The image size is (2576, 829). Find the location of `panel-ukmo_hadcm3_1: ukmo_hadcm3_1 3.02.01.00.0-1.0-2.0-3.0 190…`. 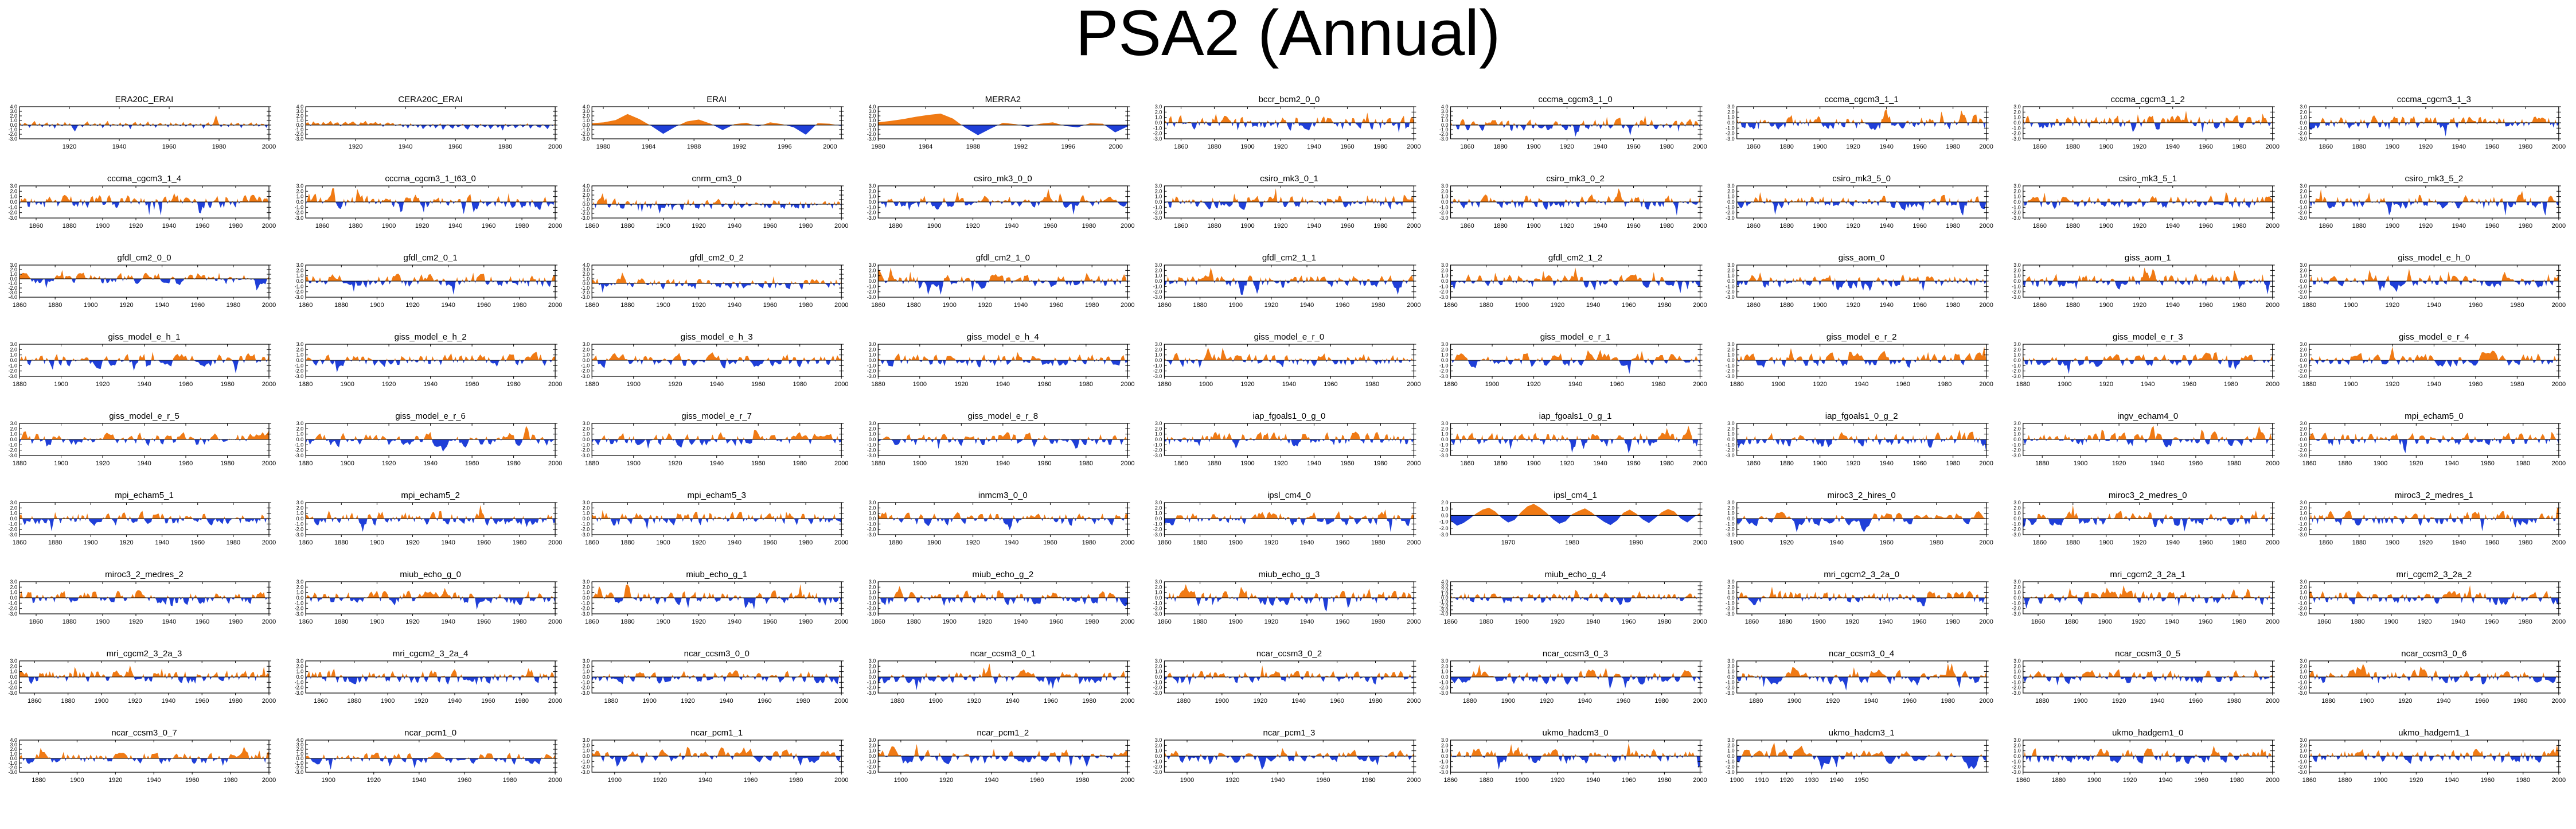

panel-ukmo_hadcm3_1: ukmo_hadcm3_1 3.02.01.00.0-1.0-2.0-3.0 190… is located at coordinates (1858, 756).